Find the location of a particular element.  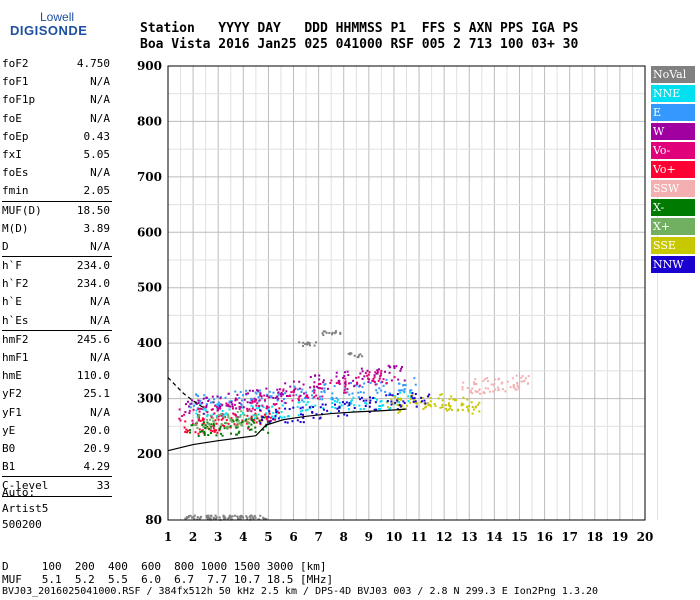

legend-item: NNE is located at coordinates (673, 93).